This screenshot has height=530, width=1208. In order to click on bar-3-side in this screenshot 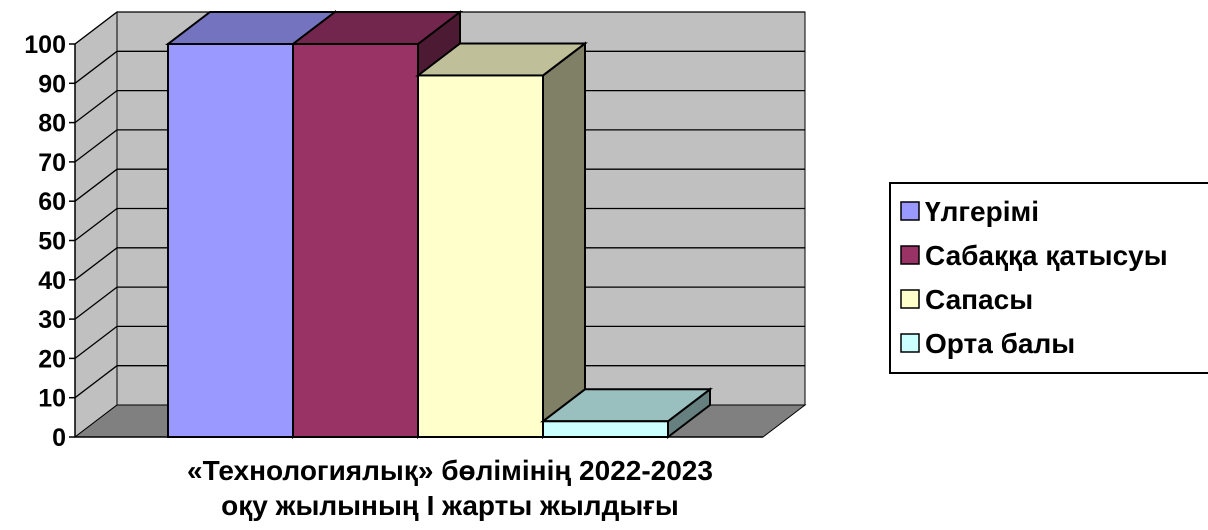, I will do `click(564, 240)`.